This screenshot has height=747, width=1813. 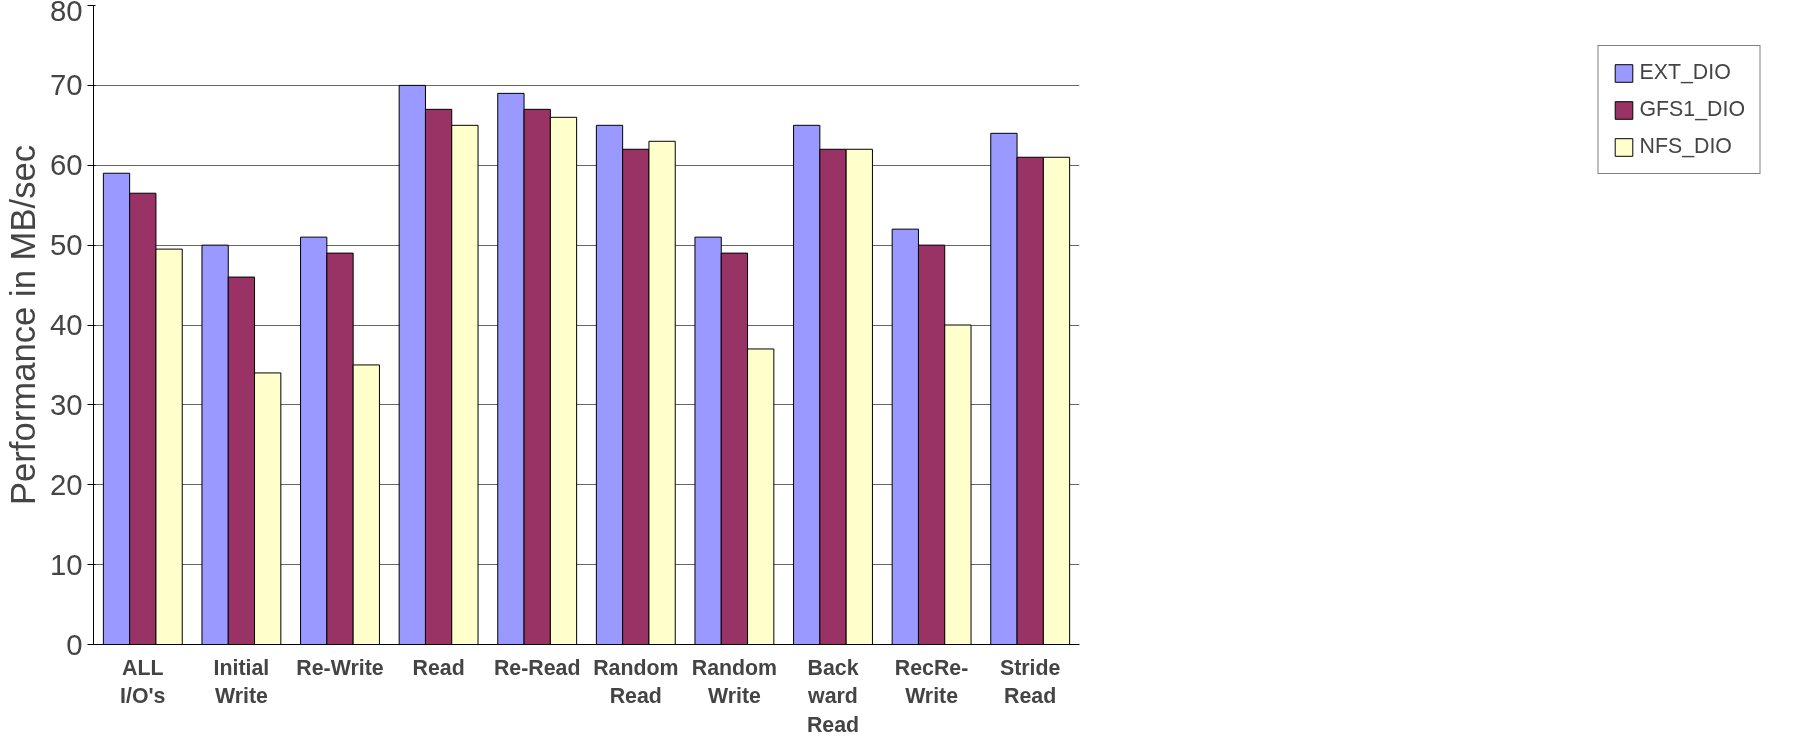 What do you see at coordinates (537, 667) in the screenshot?
I see `x-tick-label: Re-Read` at bounding box center [537, 667].